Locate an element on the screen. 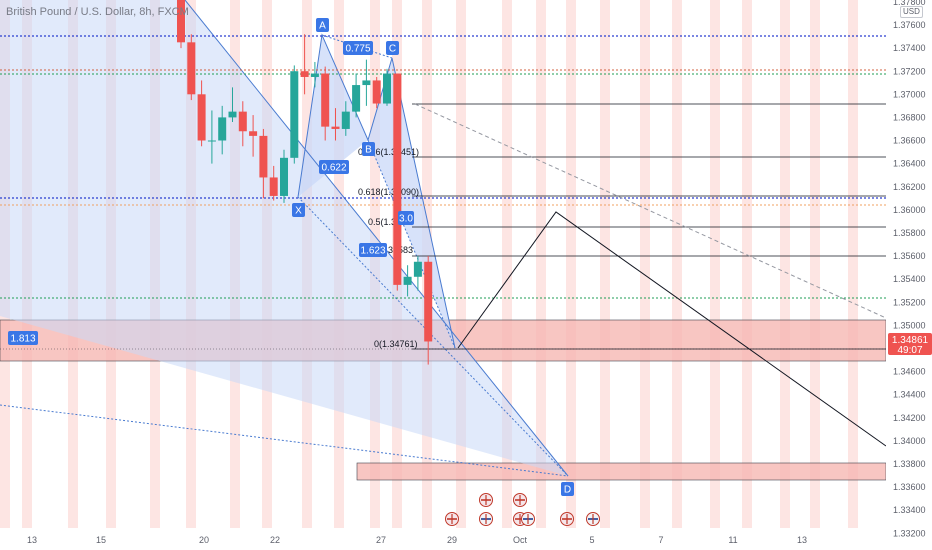 This screenshot has height=550, width=932. price-tick-label: 1.33400 is located at coordinates (909, 510).